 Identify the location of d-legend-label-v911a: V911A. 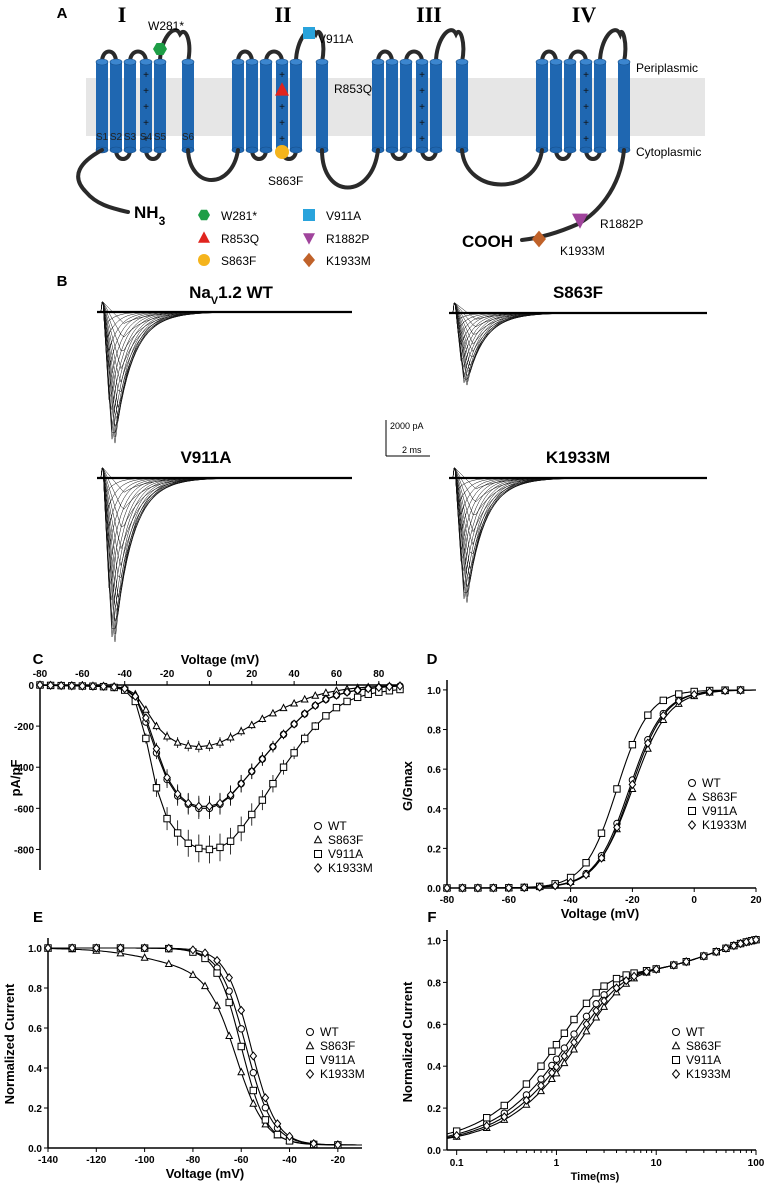
(719, 811).